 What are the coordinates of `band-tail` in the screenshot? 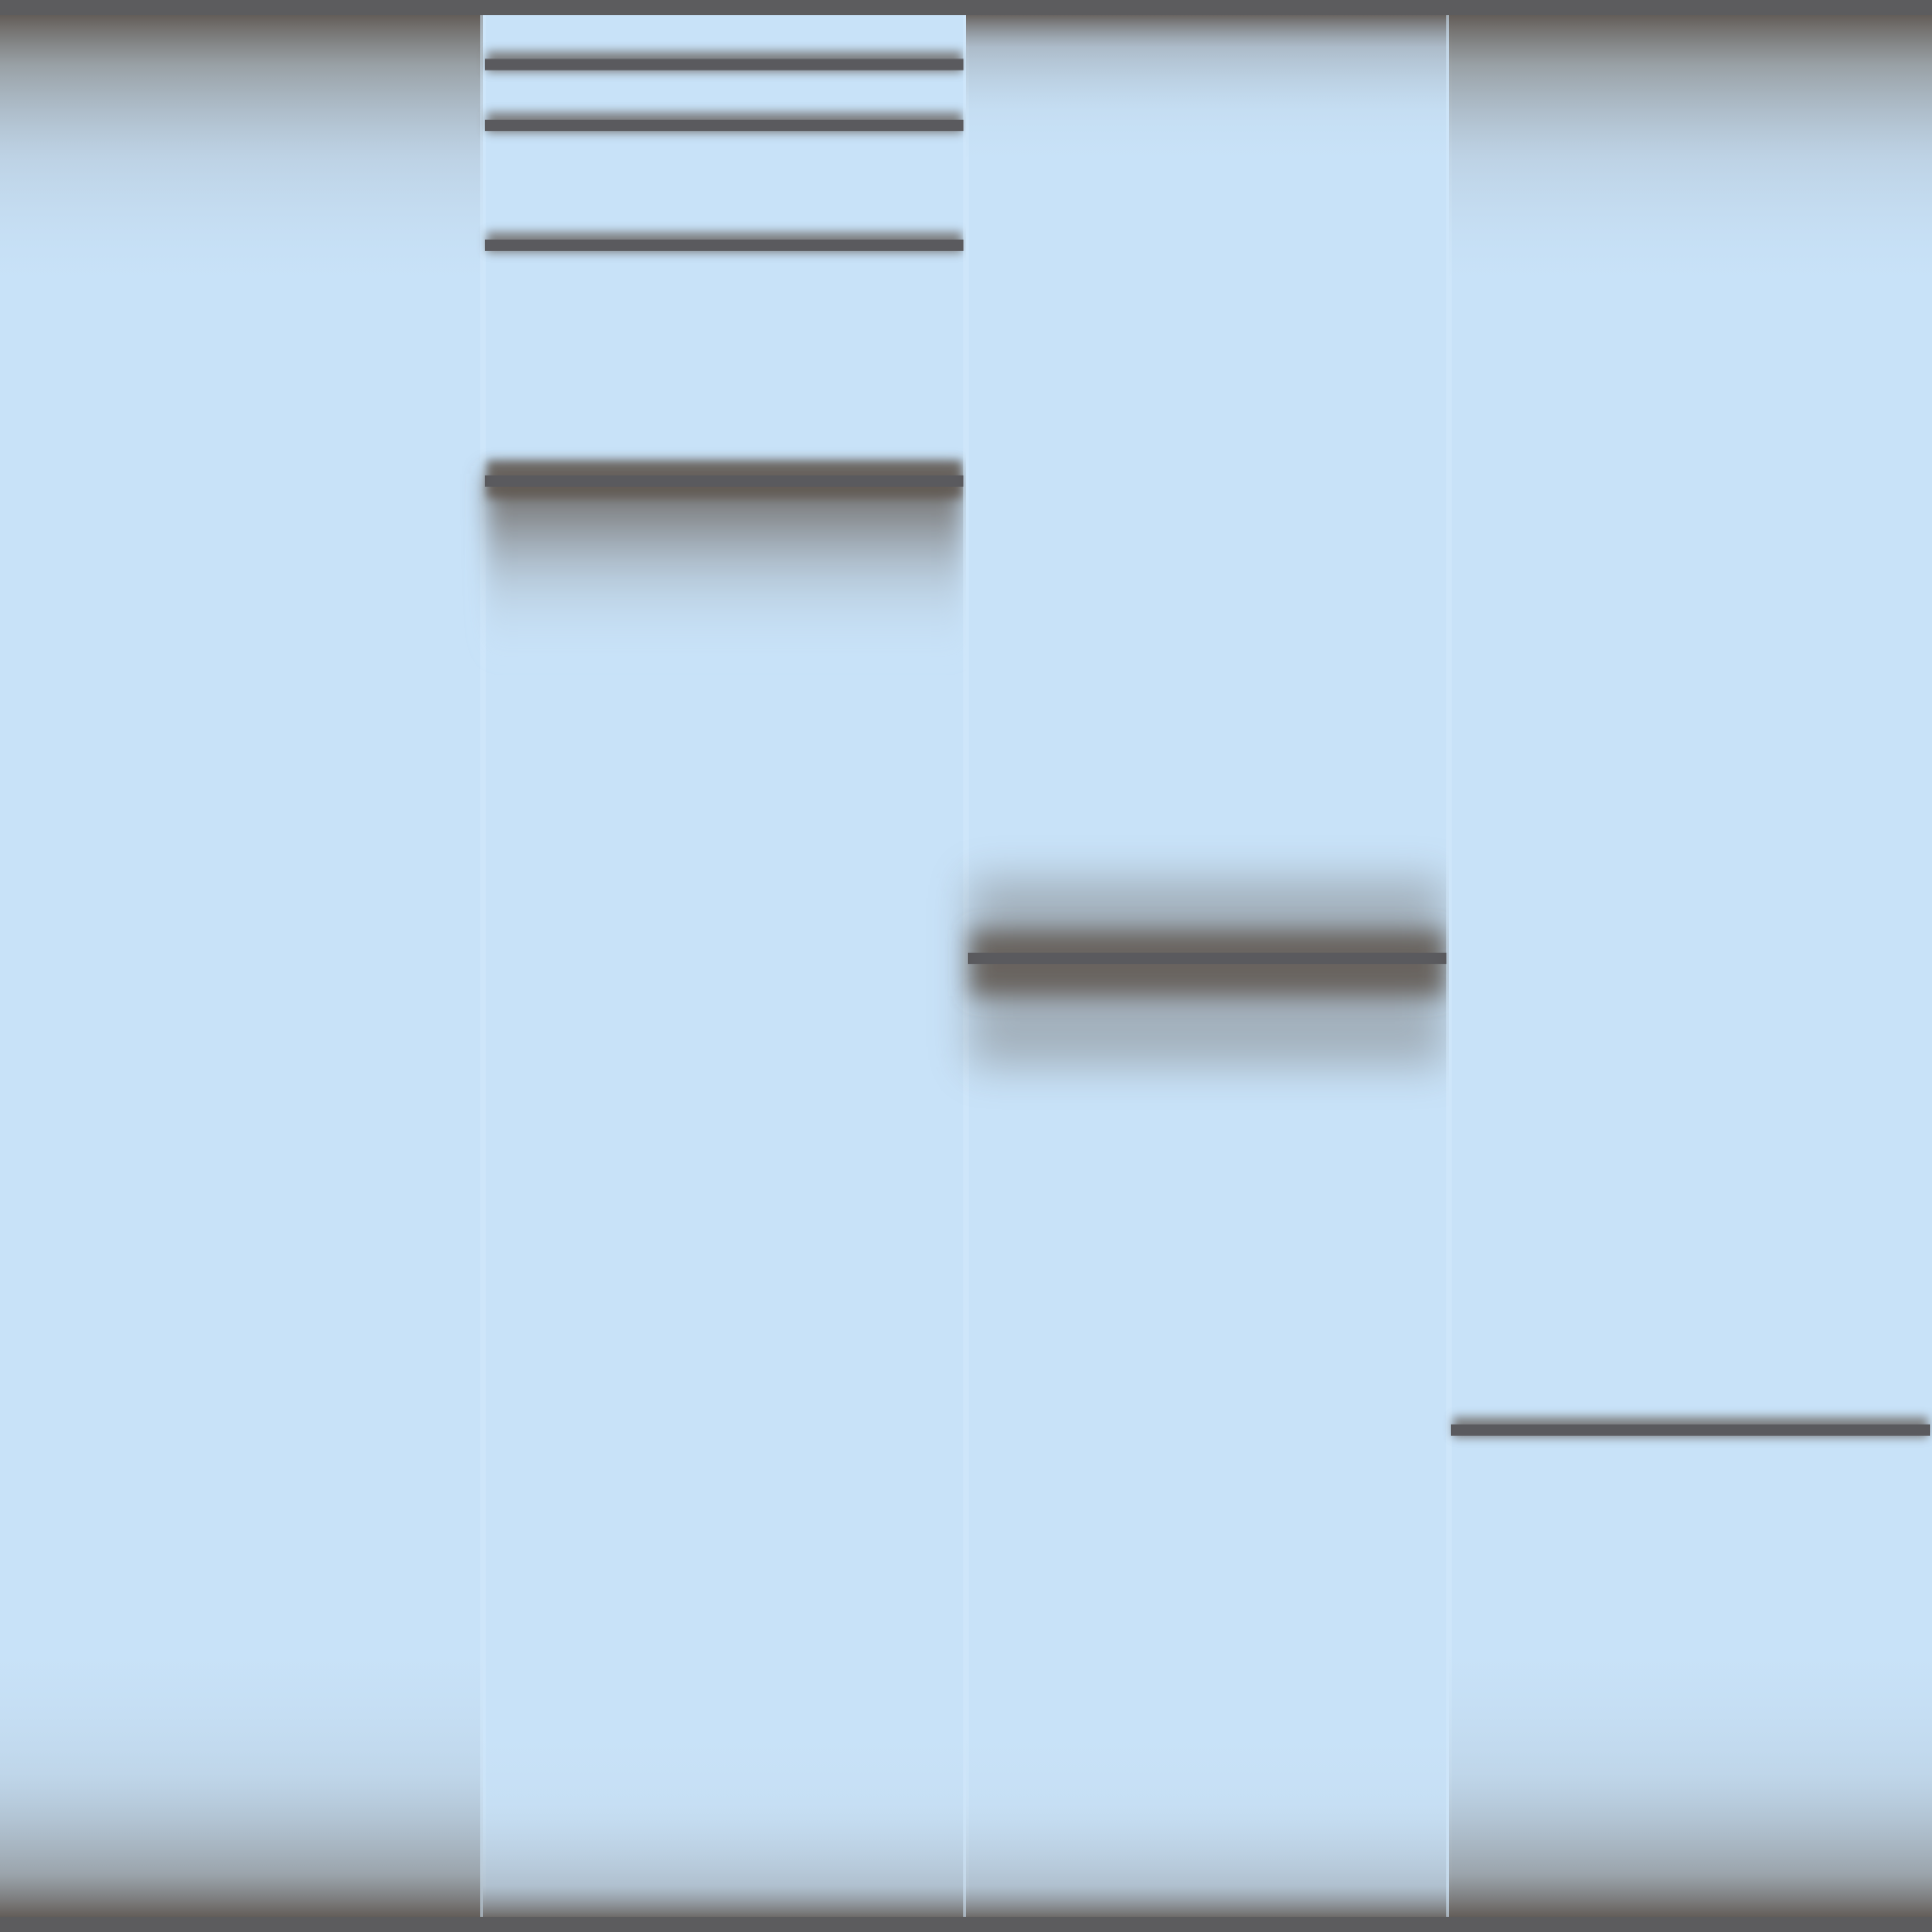 It's located at (724, 567).